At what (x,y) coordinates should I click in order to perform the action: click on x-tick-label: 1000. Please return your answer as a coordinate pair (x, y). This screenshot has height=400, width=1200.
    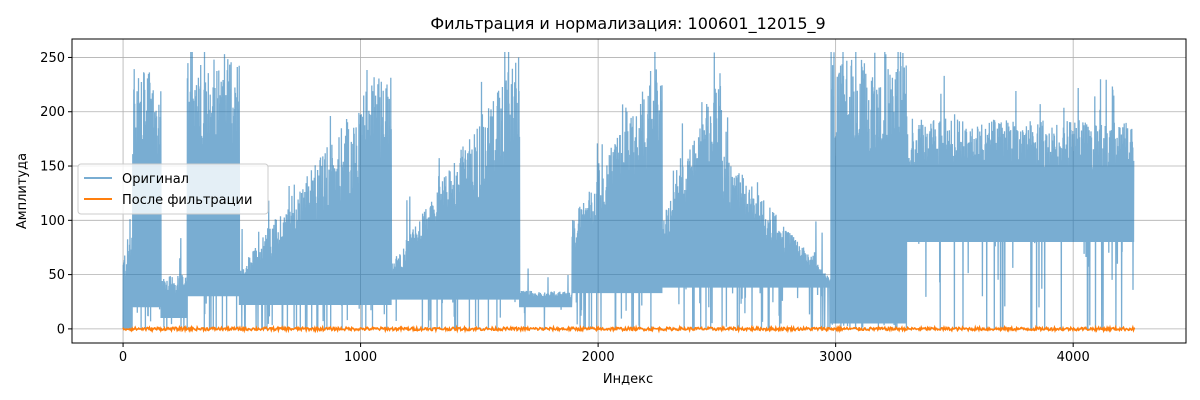
    Looking at the image, I should click on (360, 357).